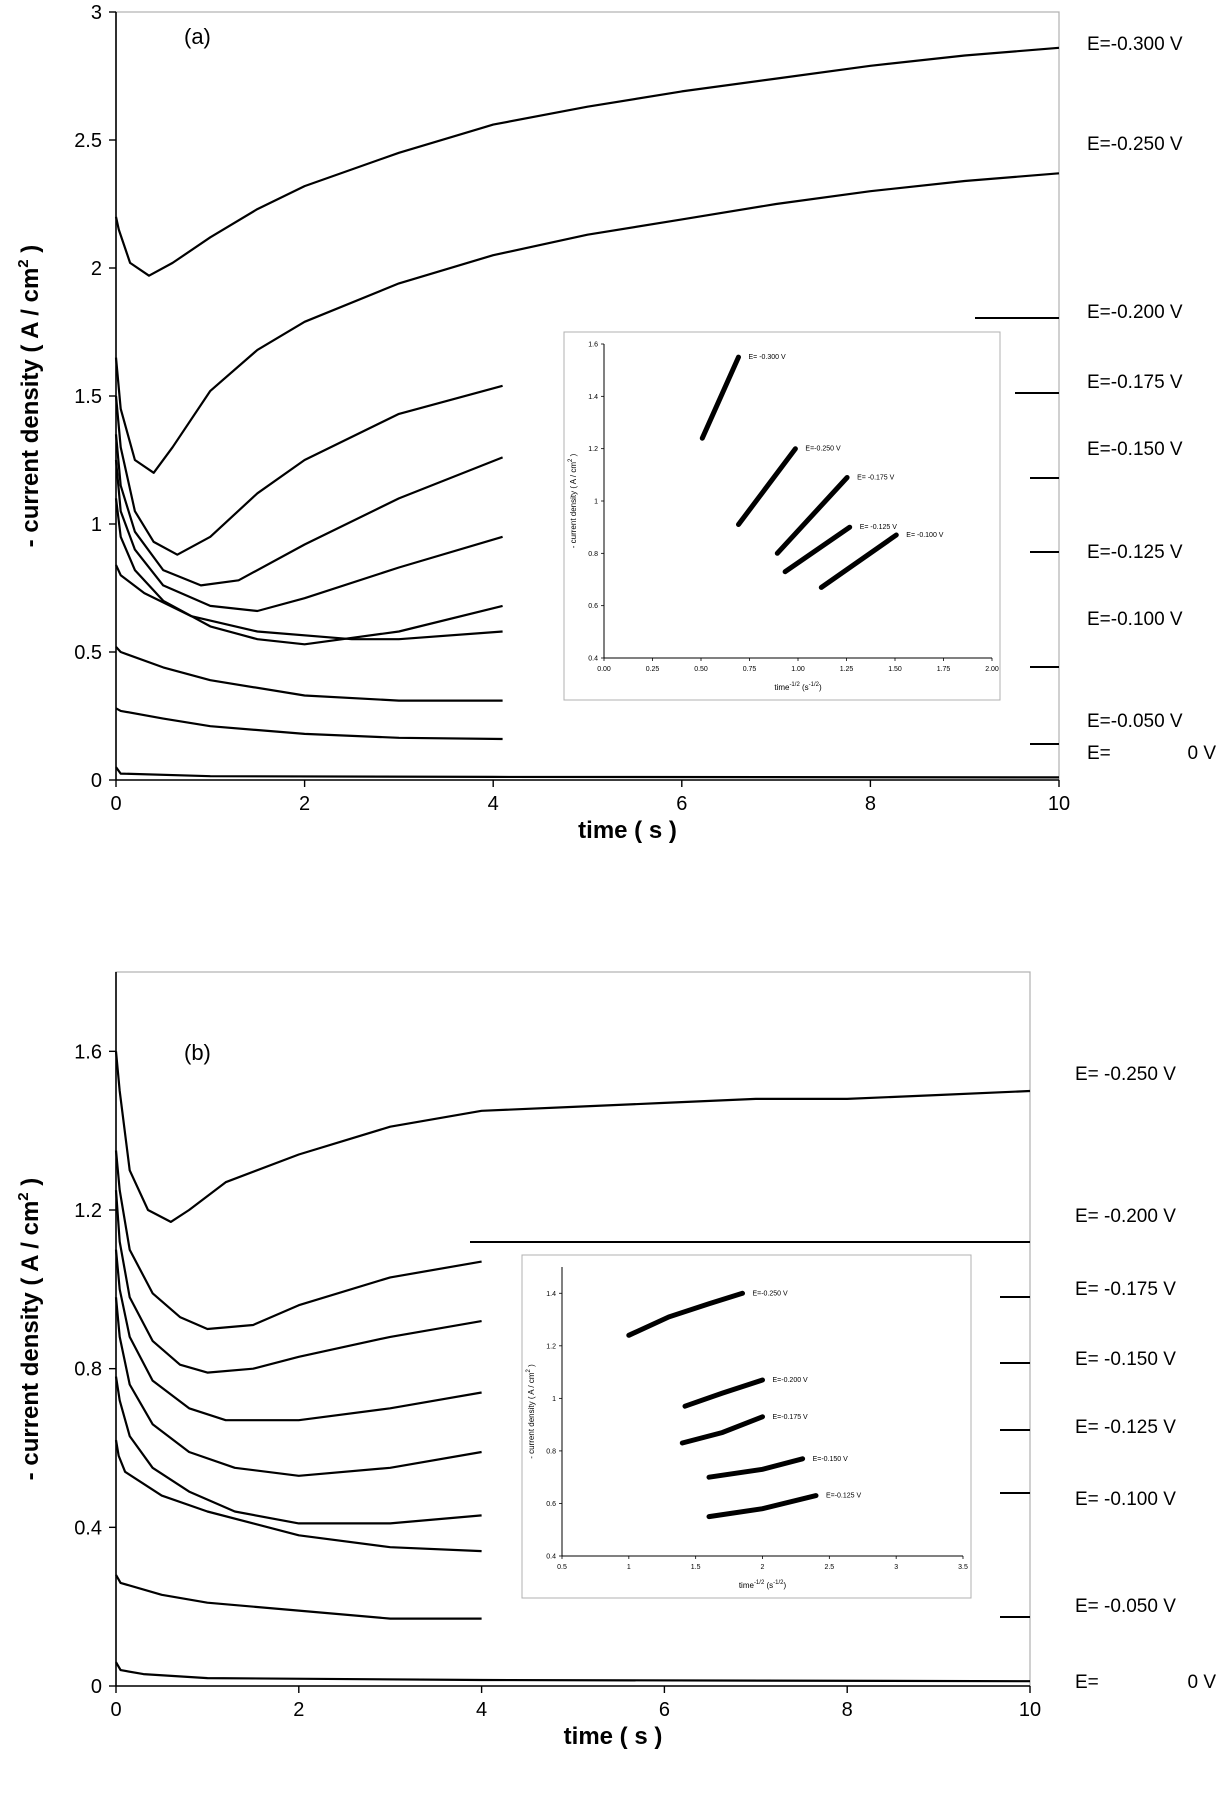  I want to click on inset-y-tick-label: 1, so click(596, 502).